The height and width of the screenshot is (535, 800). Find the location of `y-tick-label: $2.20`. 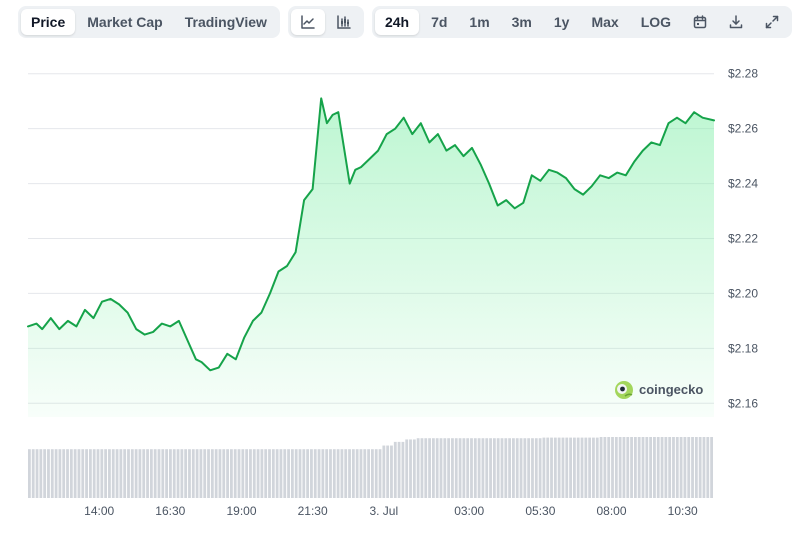

y-tick-label: $2.20 is located at coordinates (743, 293).